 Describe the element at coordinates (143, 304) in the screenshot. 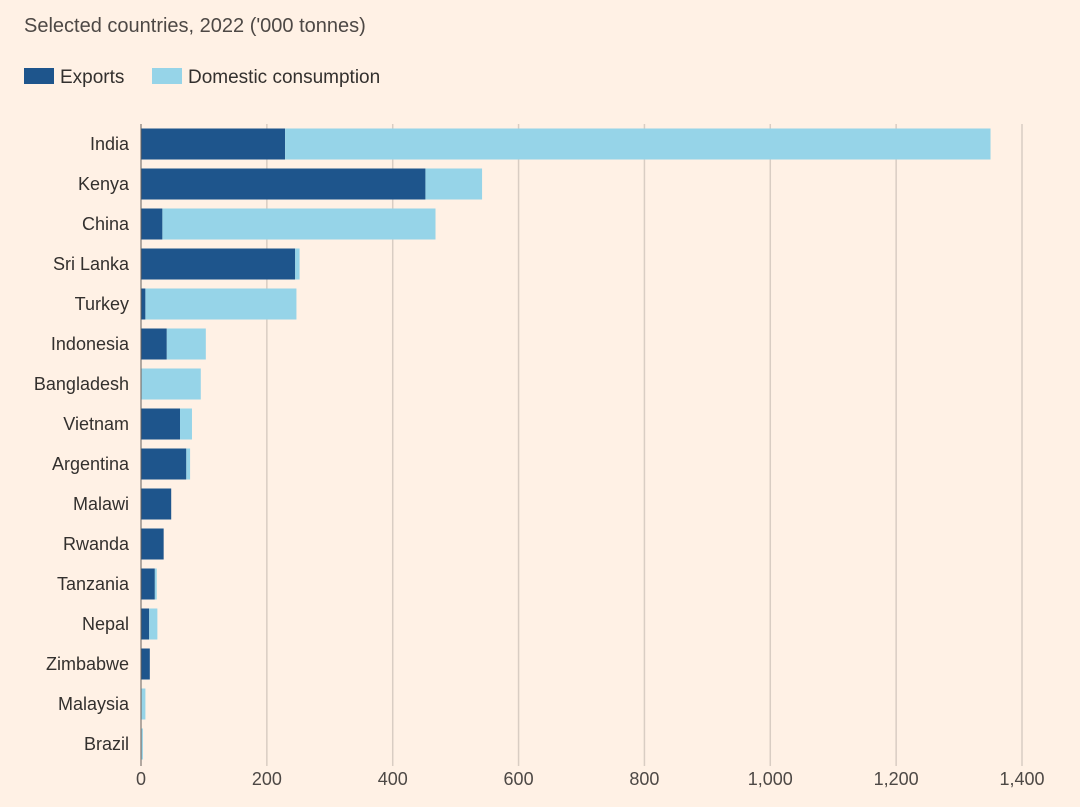

I see `bar-turkey-exports` at that location.